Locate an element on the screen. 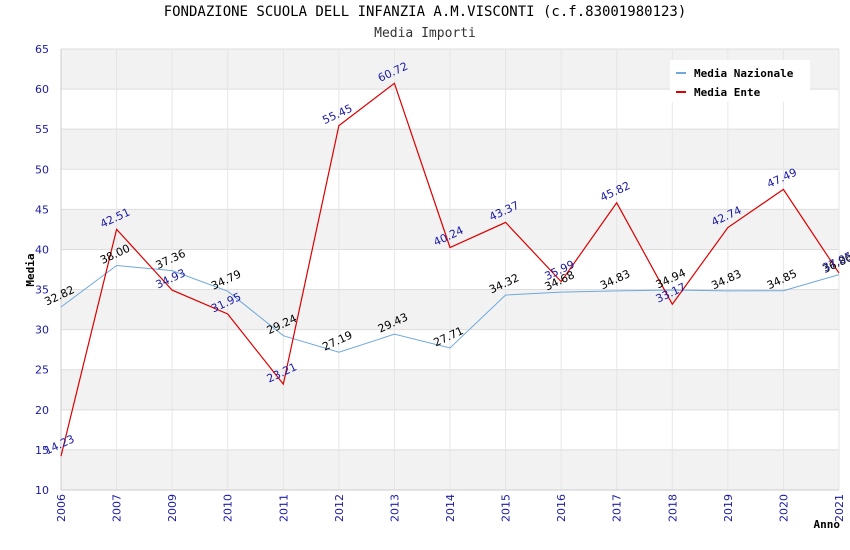 The image size is (850, 550). y-tick-label: 35 is located at coordinates (42, 290).